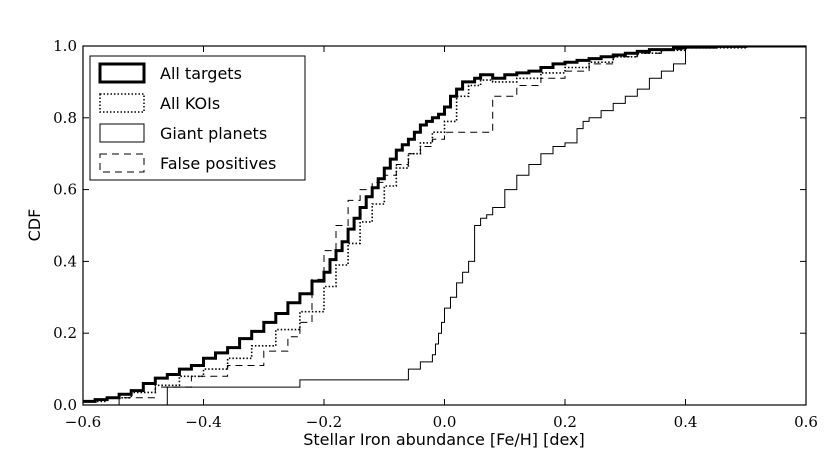 The width and height of the screenshot is (830, 467). I want to click on legend-frame, so click(197, 118).